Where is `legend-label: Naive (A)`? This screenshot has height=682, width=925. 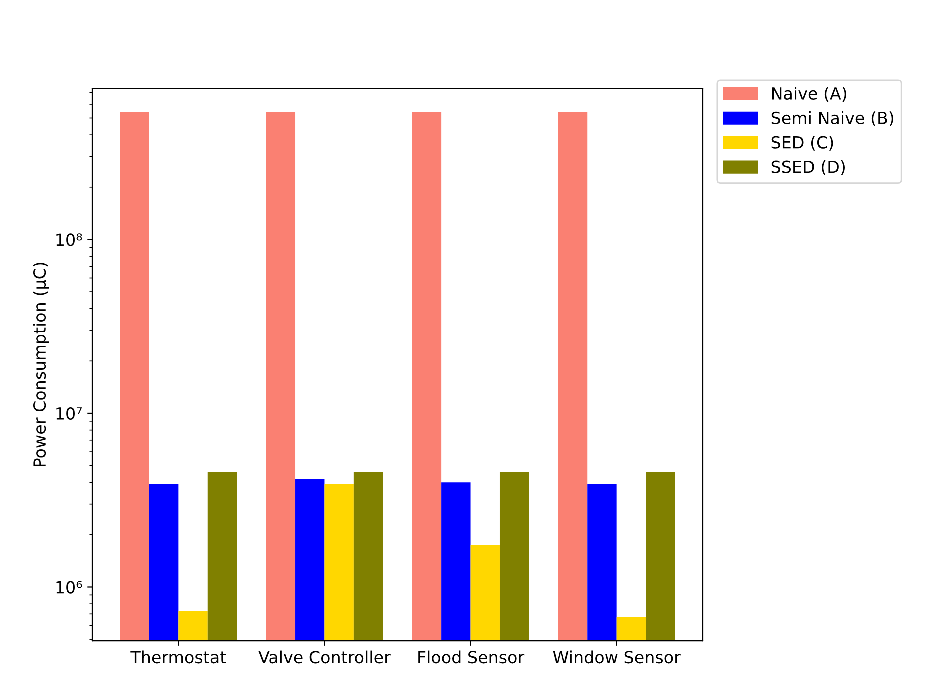 legend-label: Naive (A) is located at coordinates (809, 94).